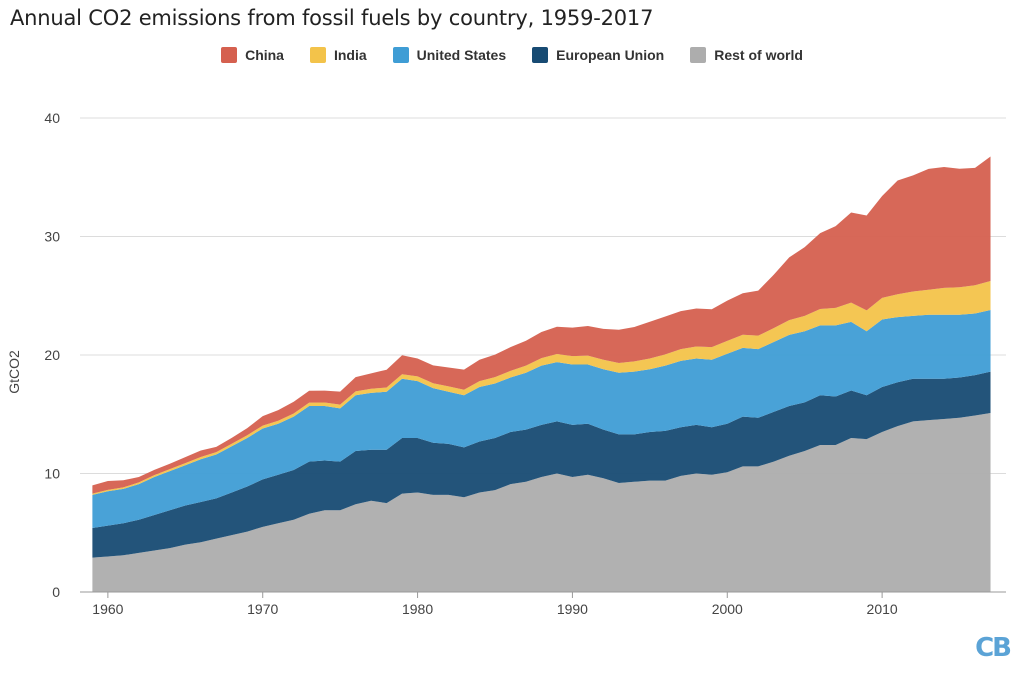  Describe the element at coordinates (540, 55) in the screenshot. I see `legend-swatch-european-union` at that location.